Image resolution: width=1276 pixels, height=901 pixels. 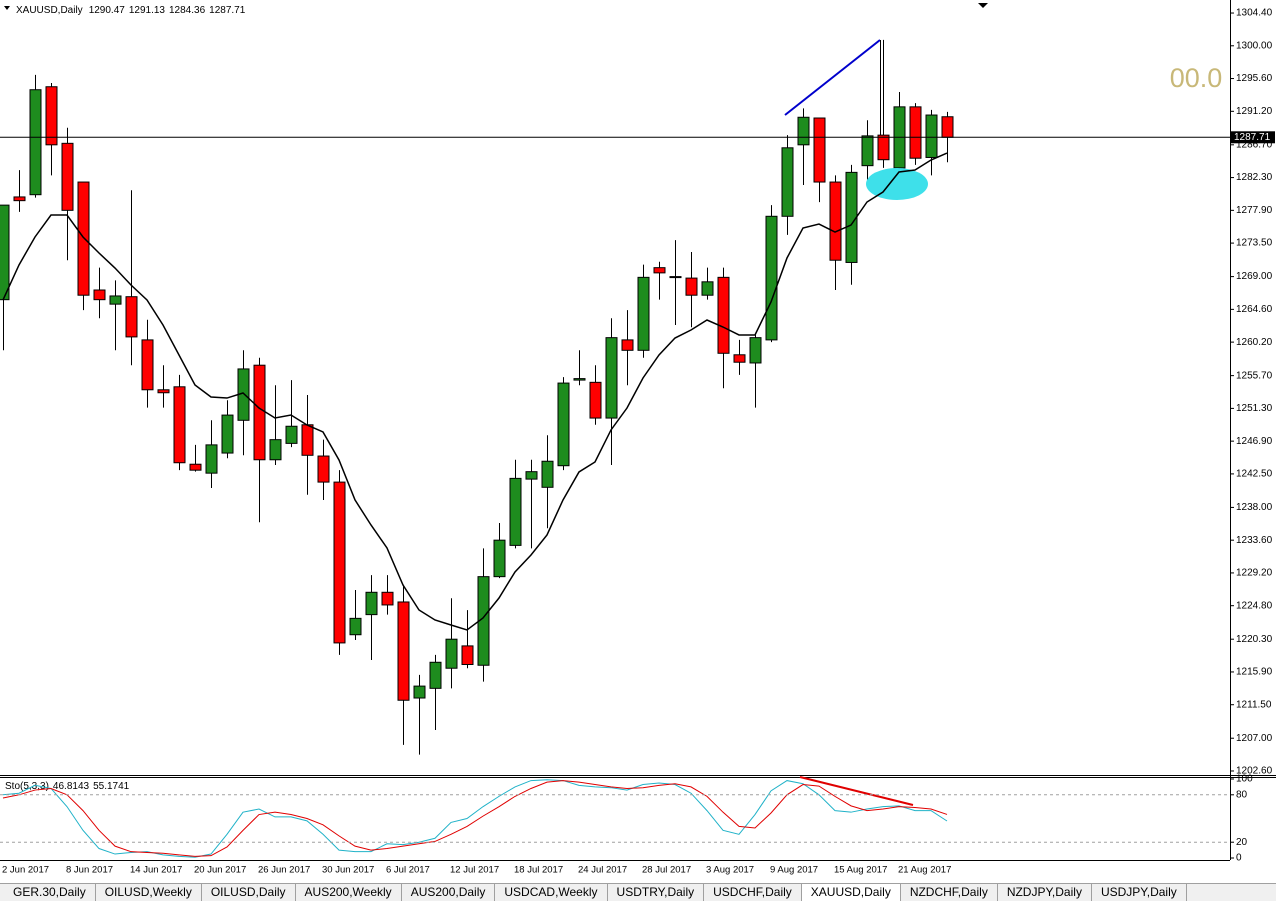 I want to click on indicator-line, so click(x=475, y=818).